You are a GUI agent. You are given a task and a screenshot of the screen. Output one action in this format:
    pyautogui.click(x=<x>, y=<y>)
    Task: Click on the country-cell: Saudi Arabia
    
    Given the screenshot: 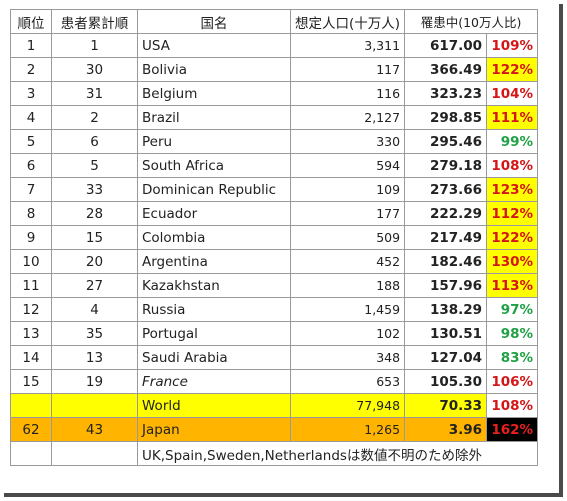 What is the action you would take?
    pyautogui.click(x=214, y=357)
    